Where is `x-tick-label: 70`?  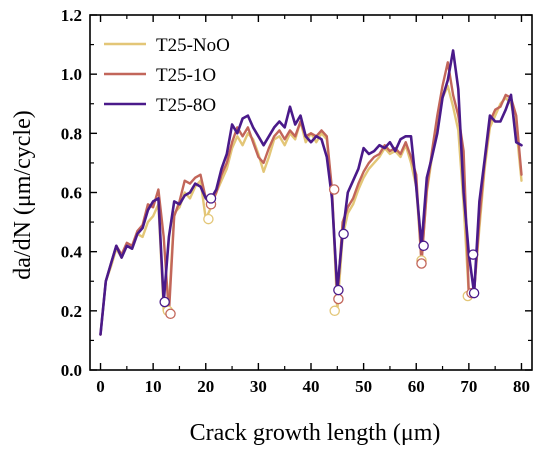
x-tick-label: 70 is located at coordinates (468, 386).